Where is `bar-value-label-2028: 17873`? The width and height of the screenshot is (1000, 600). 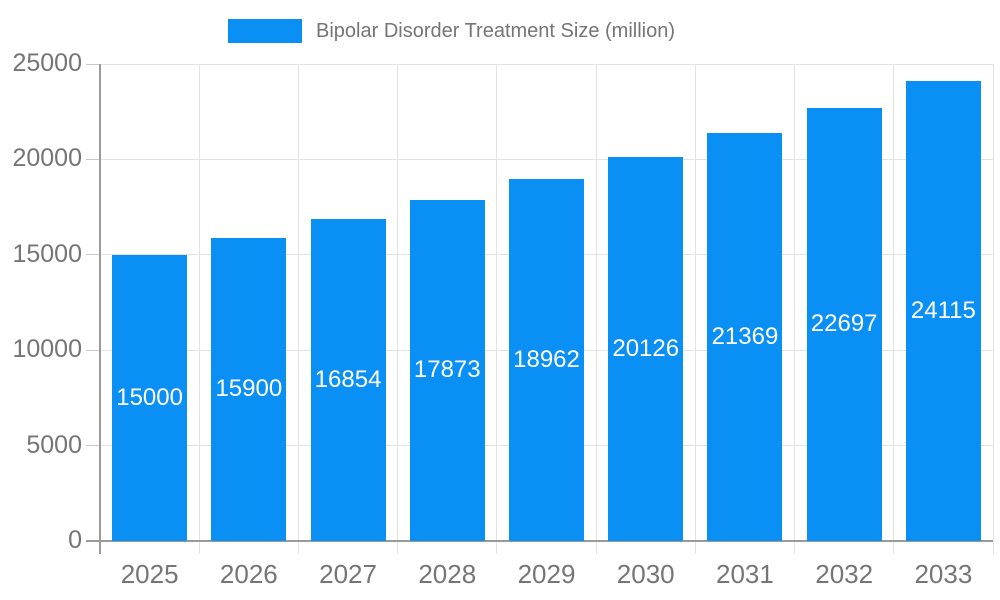 bar-value-label-2028: 17873 is located at coordinates (447, 370).